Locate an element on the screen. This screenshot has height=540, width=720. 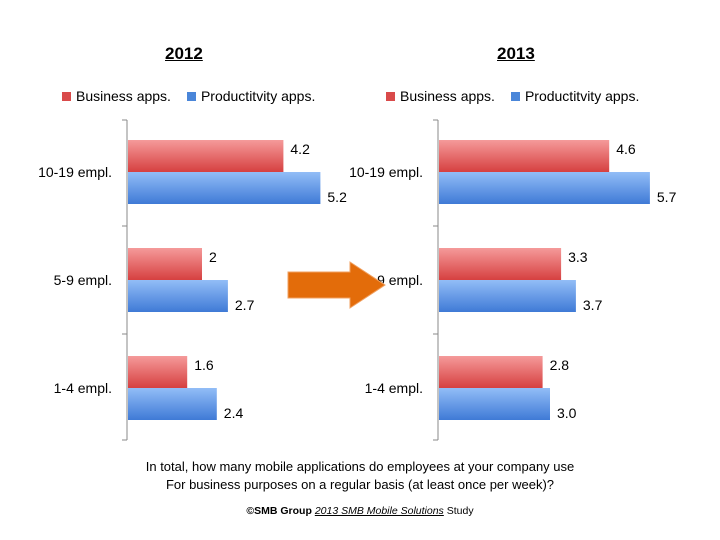
data-label: 2.4 is located at coordinates (234, 413).